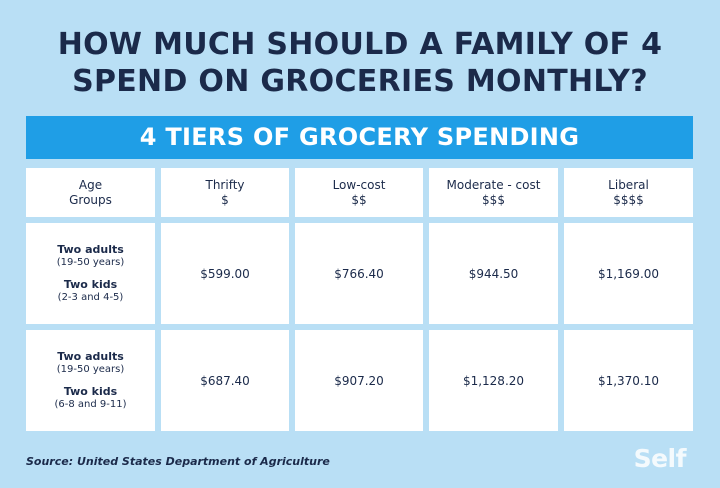 The height and width of the screenshot is (488, 720). Describe the element at coordinates (360, 81) in the screenshot. I see `title-line-2: SPEND ON GROCERIES MONTHLY?` at that location.